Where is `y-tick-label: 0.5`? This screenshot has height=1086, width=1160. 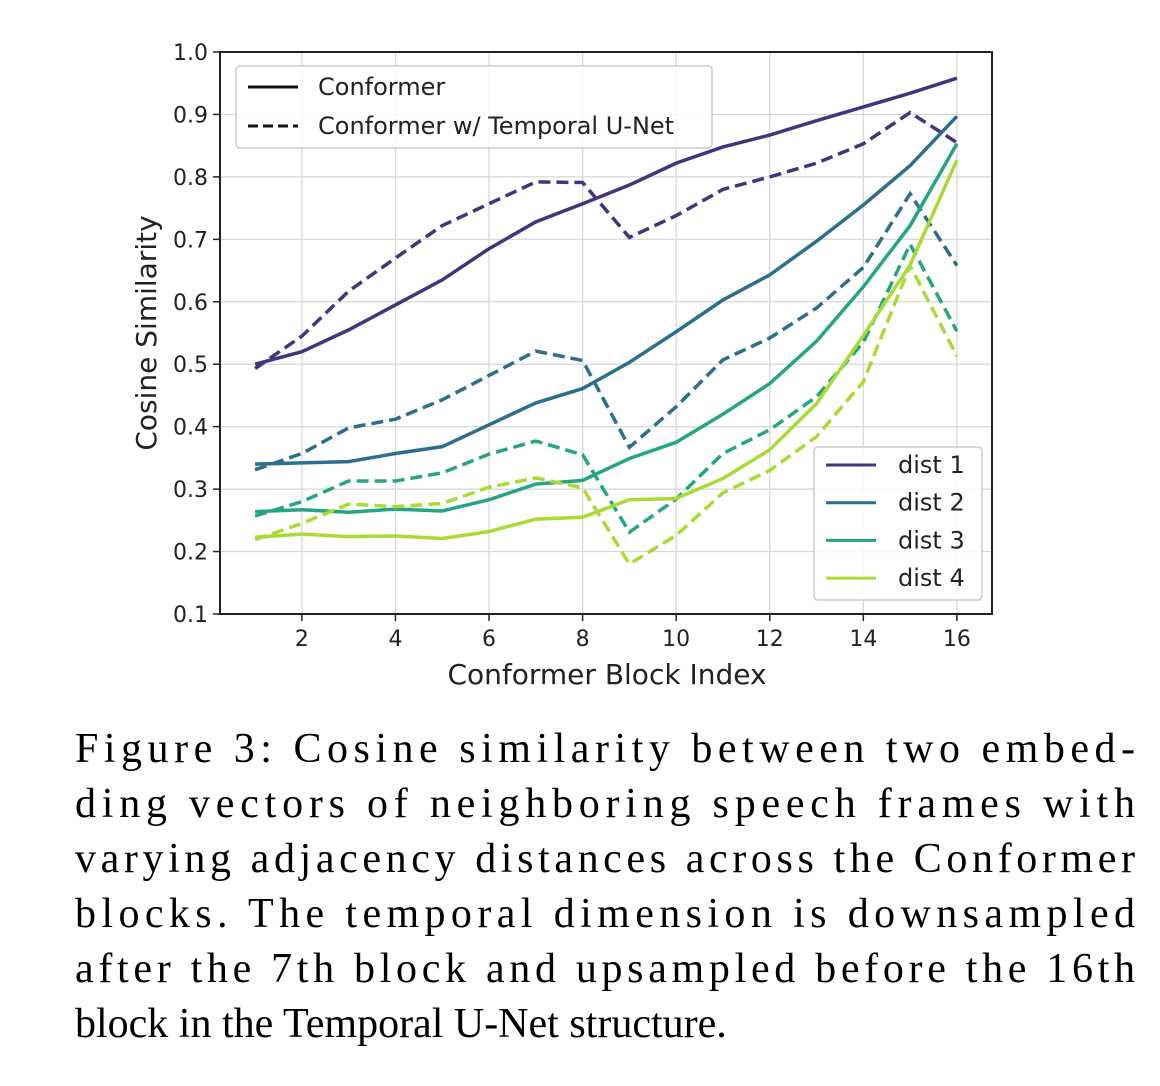 y-tick-label: 0.5 is located at coordinates (190, 365).